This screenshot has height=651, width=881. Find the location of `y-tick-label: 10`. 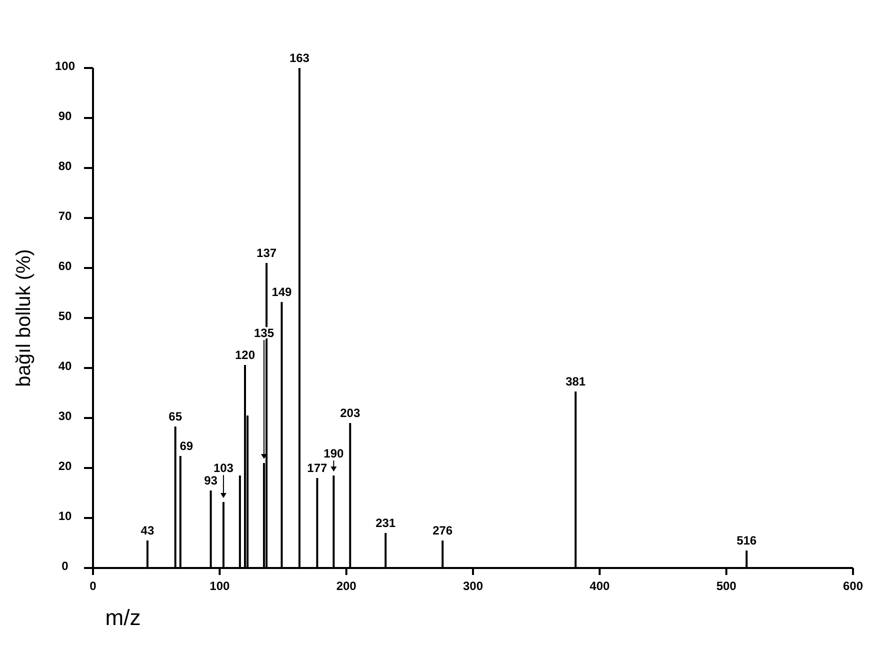

y-tick-label: 10 is located at coordinates (65, 516).